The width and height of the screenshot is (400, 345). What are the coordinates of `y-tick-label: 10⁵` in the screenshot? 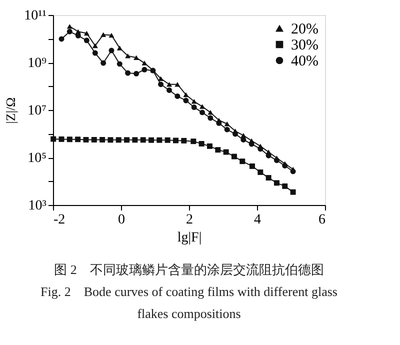 It's located at (37, 158).